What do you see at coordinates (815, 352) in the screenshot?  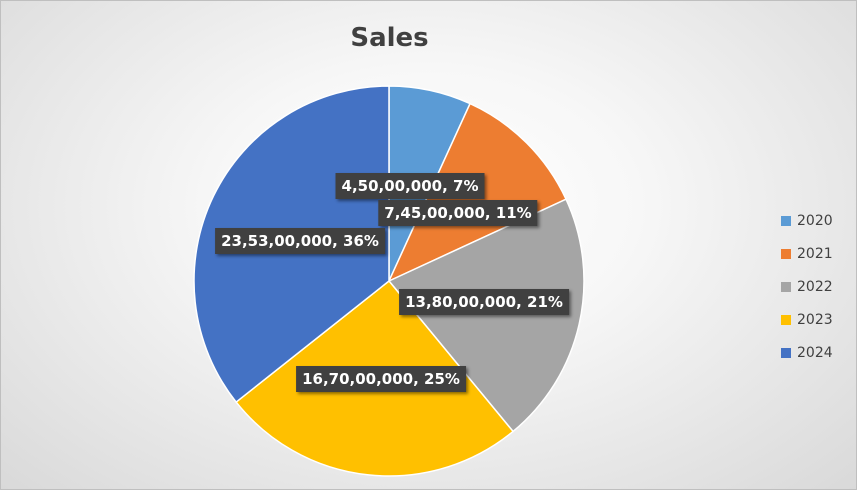 I see `legend-label: 2024` at bounding box center [815, 352].